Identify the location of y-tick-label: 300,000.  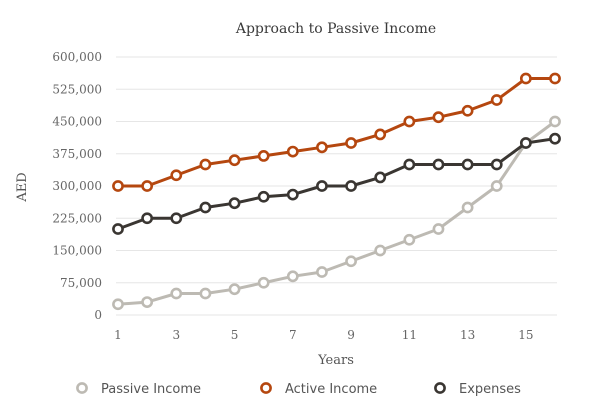
(77, 186).